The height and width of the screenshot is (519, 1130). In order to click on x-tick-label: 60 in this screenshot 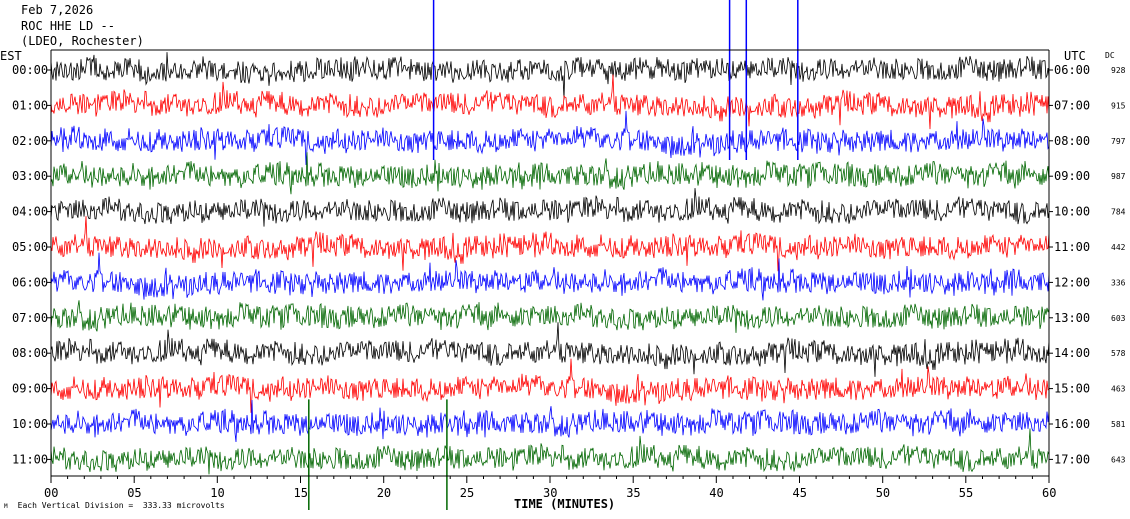, I will do `click(1049, 493)`.